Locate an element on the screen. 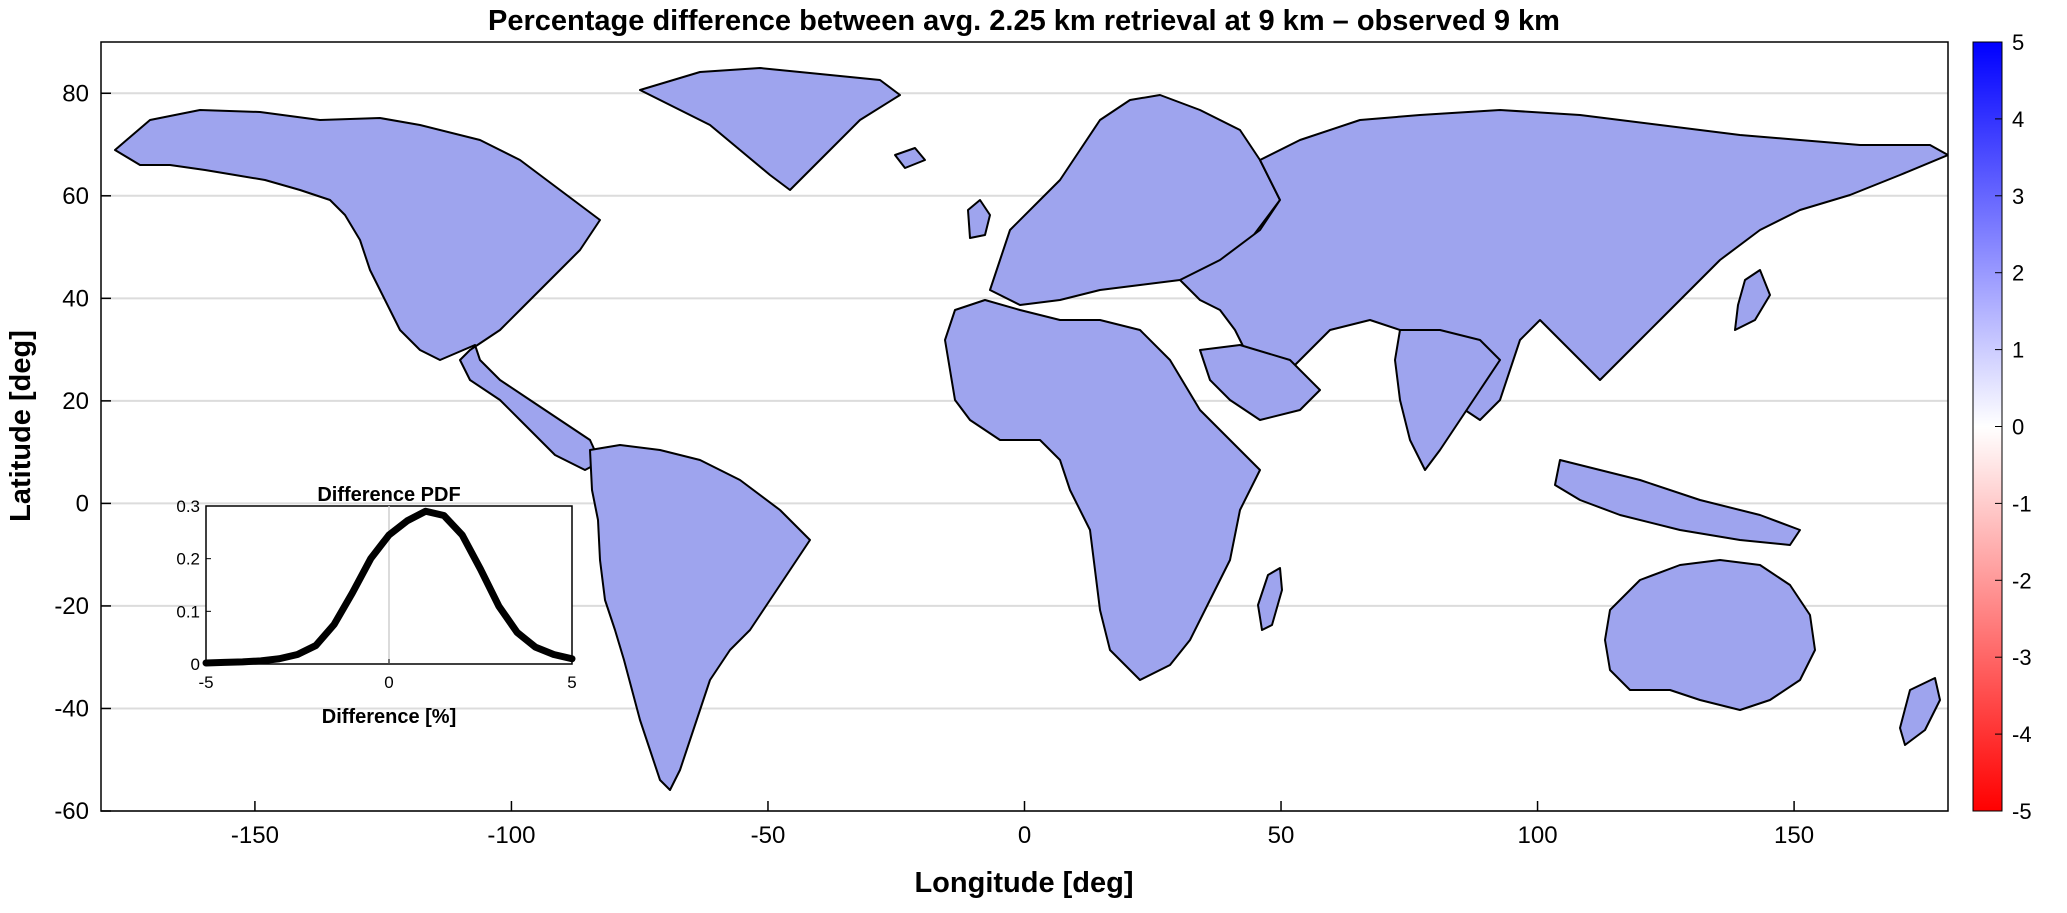 The image size is (2067, 913). madagascar is located at coordinates (1270, 599).